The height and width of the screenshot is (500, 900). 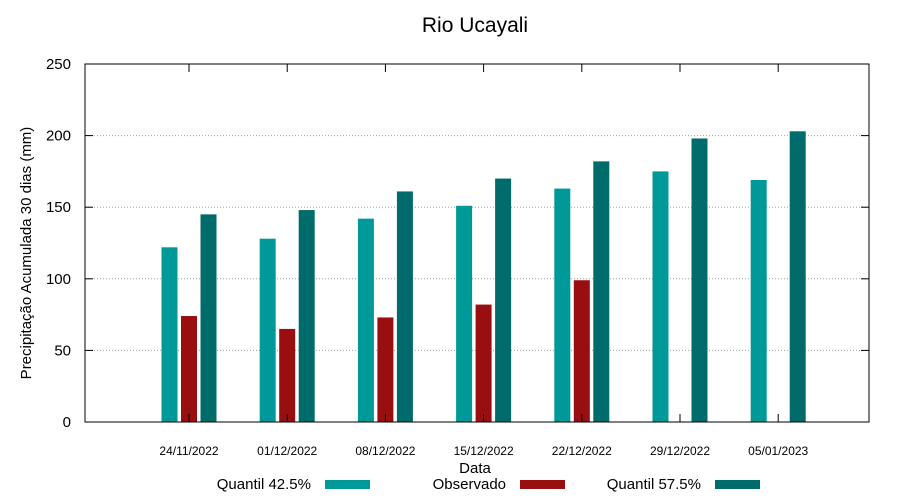 What do you see at coordinates (58, 207) in the screenshot?
I see `y-tick-label: 150` at bounding box center [58, 207].